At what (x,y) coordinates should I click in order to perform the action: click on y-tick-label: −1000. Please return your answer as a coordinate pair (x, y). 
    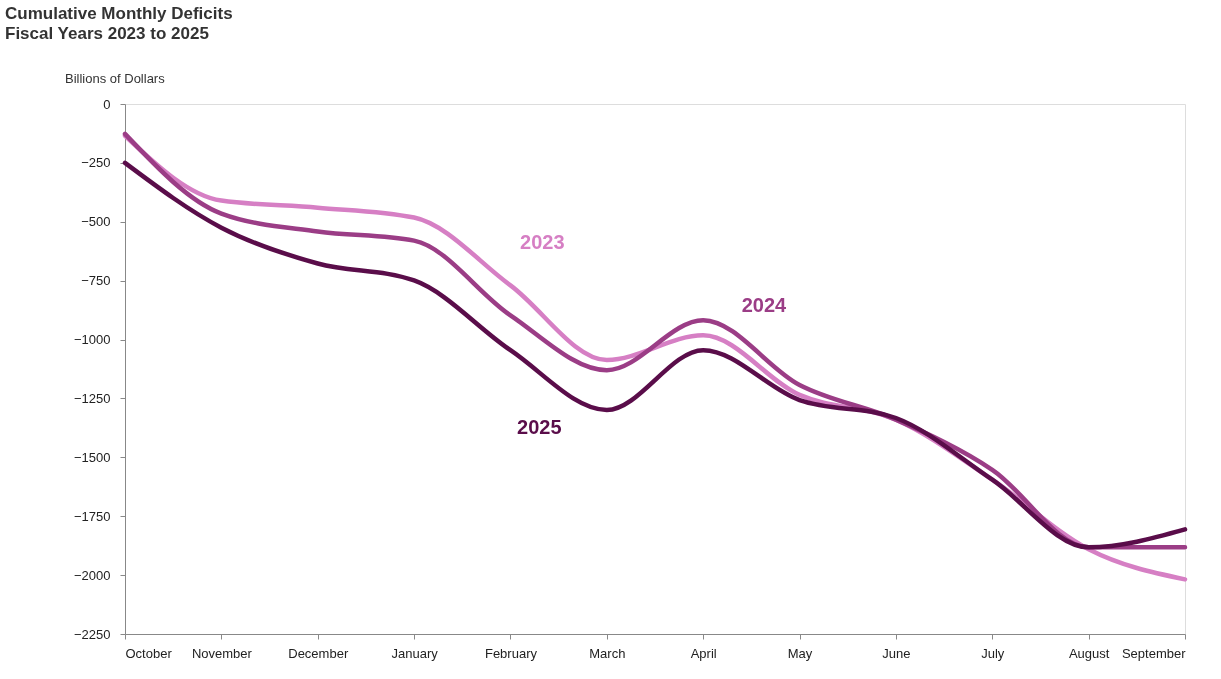
    Looking at the image, I should click on (92, 340).